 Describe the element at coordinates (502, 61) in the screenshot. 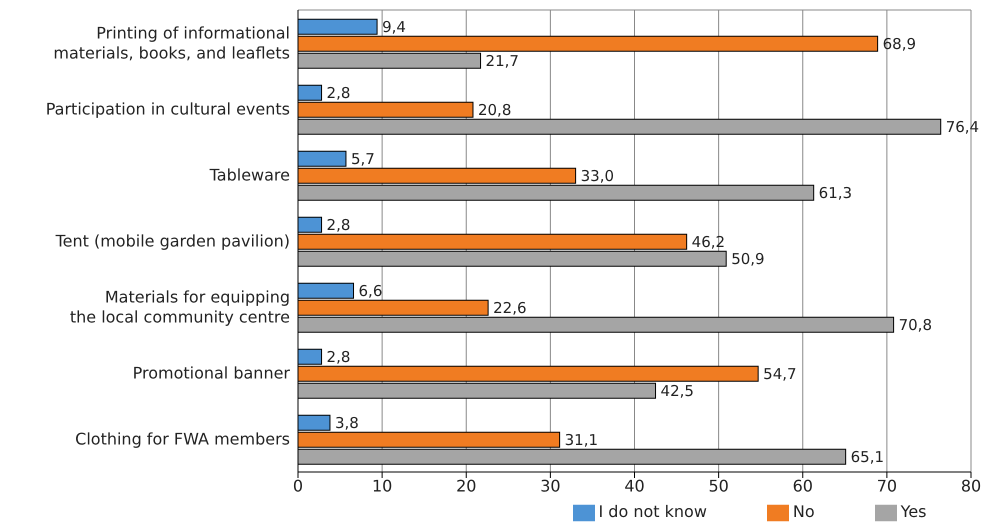

I see `data-label: 21,7` at that location.